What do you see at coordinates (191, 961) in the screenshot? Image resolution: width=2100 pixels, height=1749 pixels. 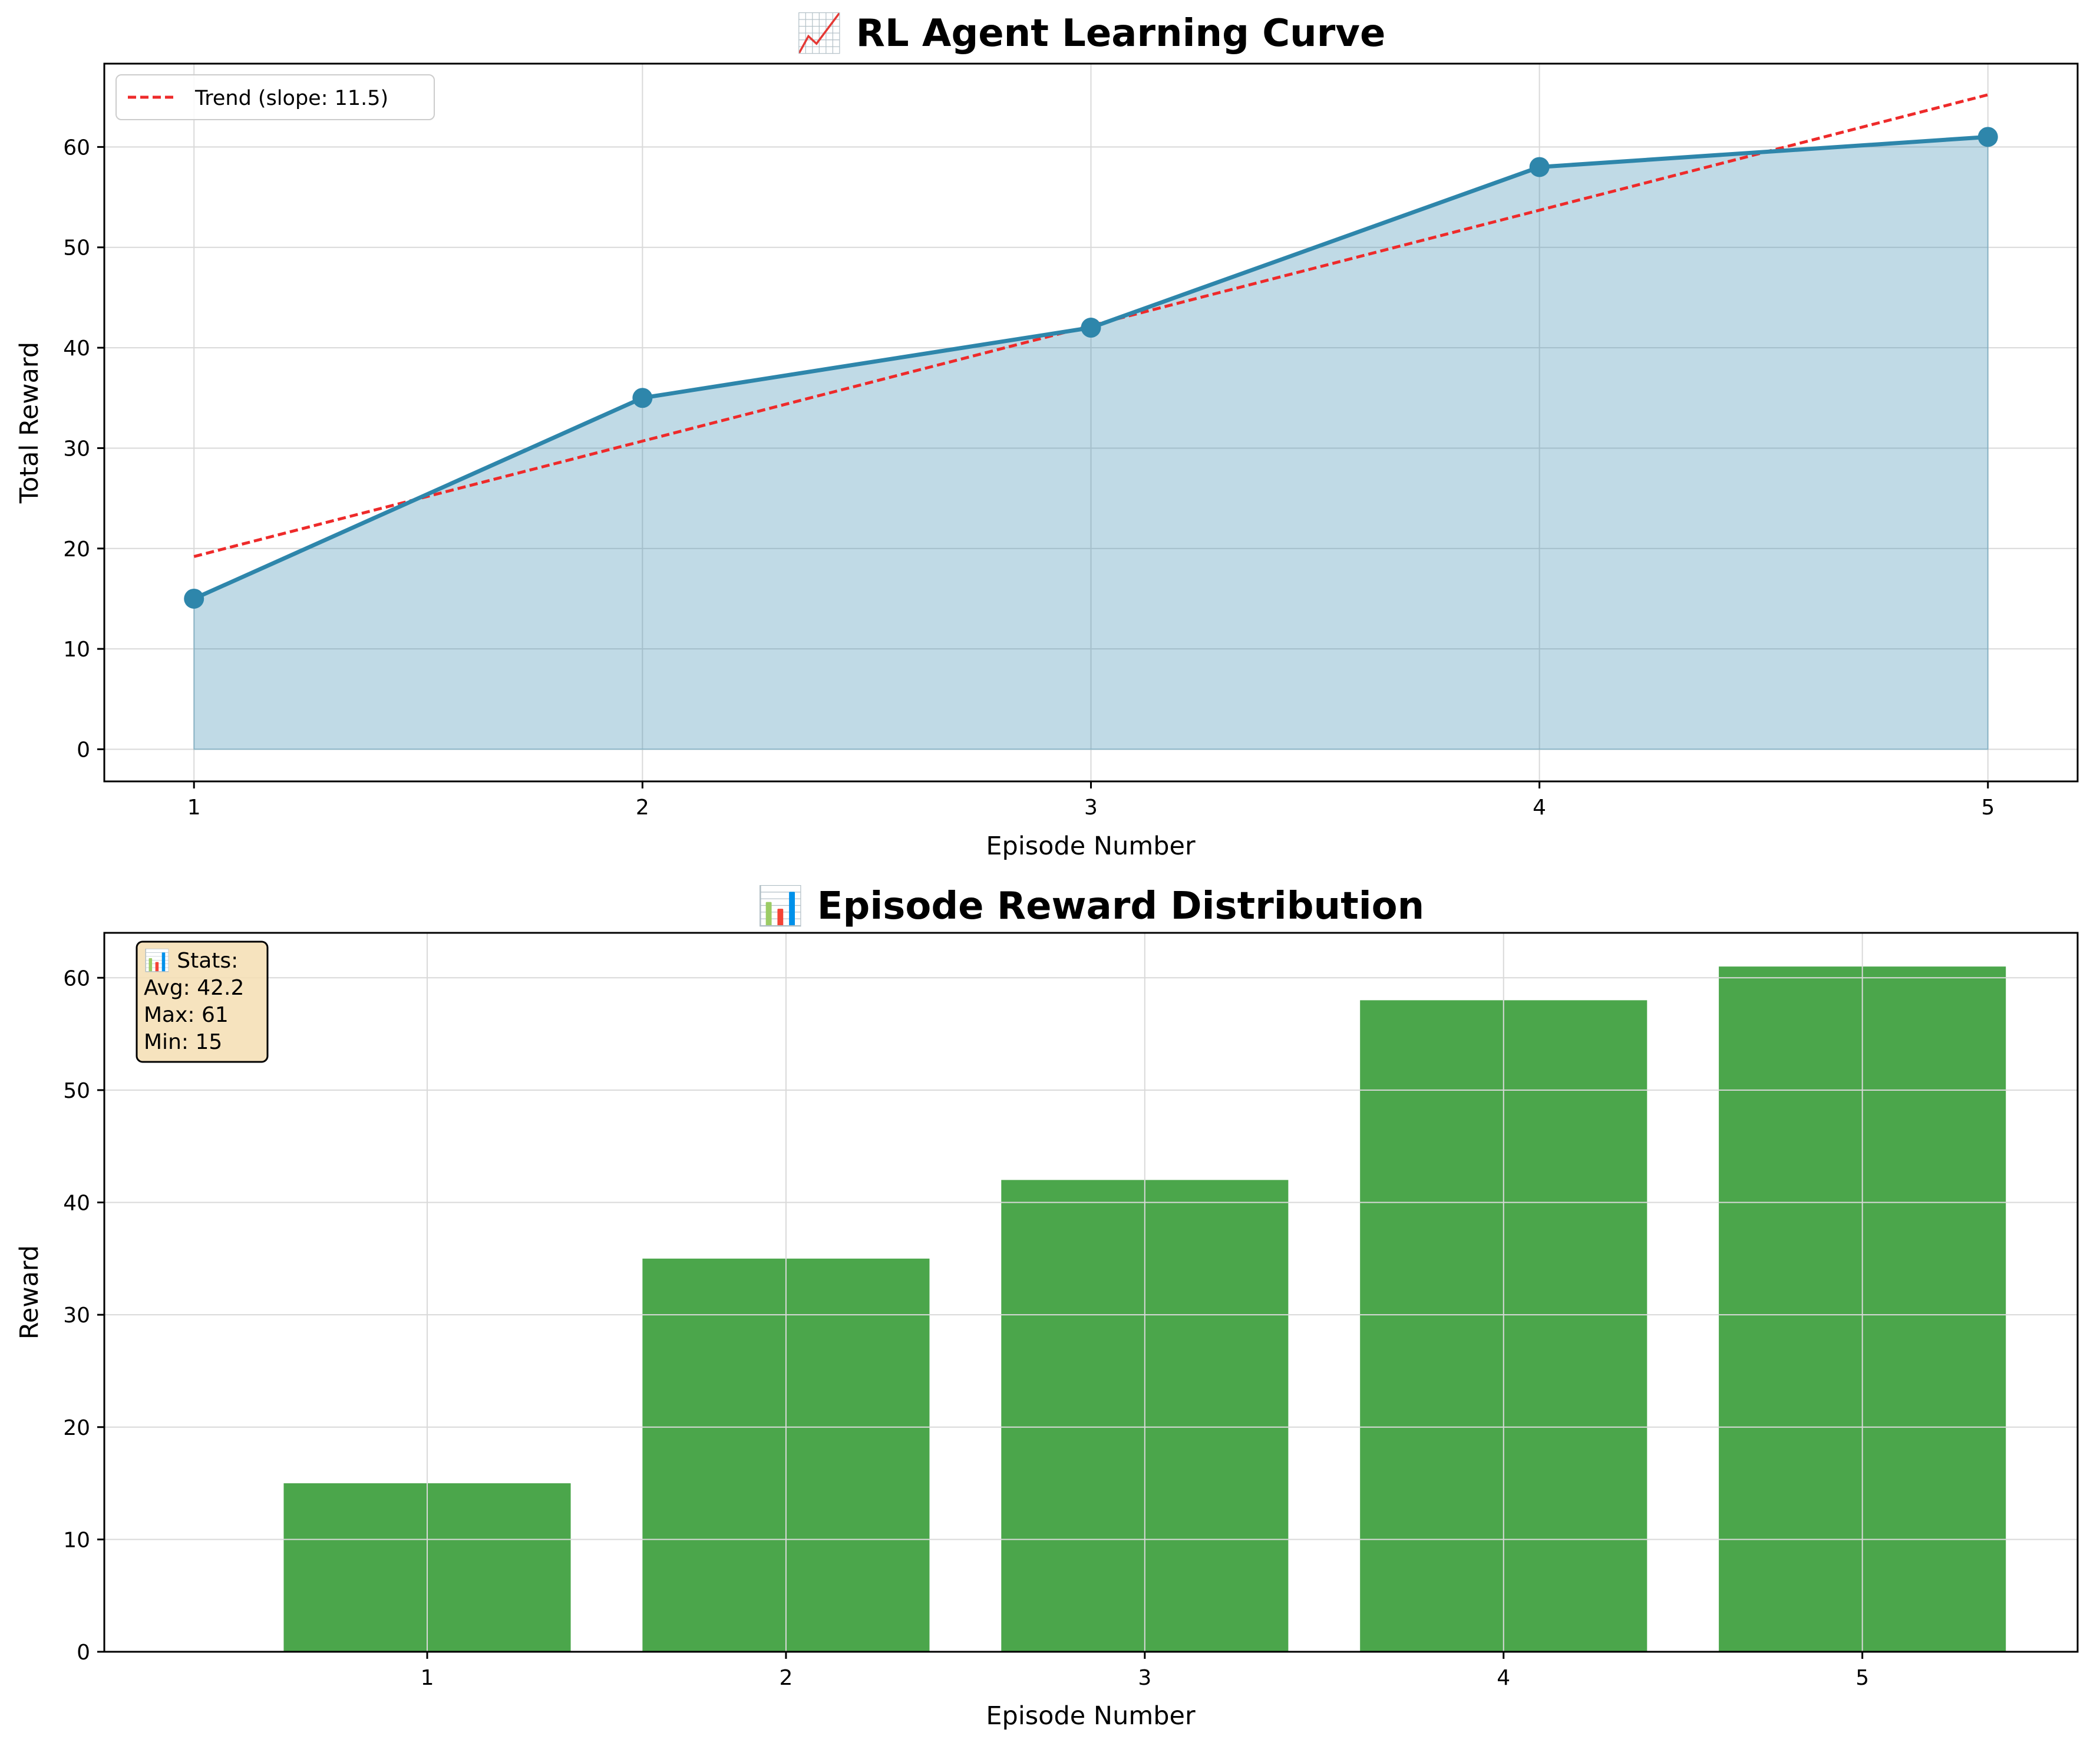 I see `stats-line-title: 📊 Stats:` at bounding box center [191, 961].